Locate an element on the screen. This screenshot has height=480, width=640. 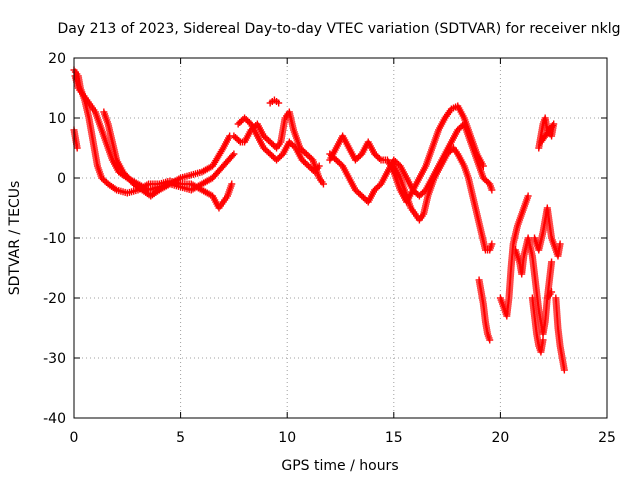
x-tick-label: 15 is located at coordinates (394, 438).